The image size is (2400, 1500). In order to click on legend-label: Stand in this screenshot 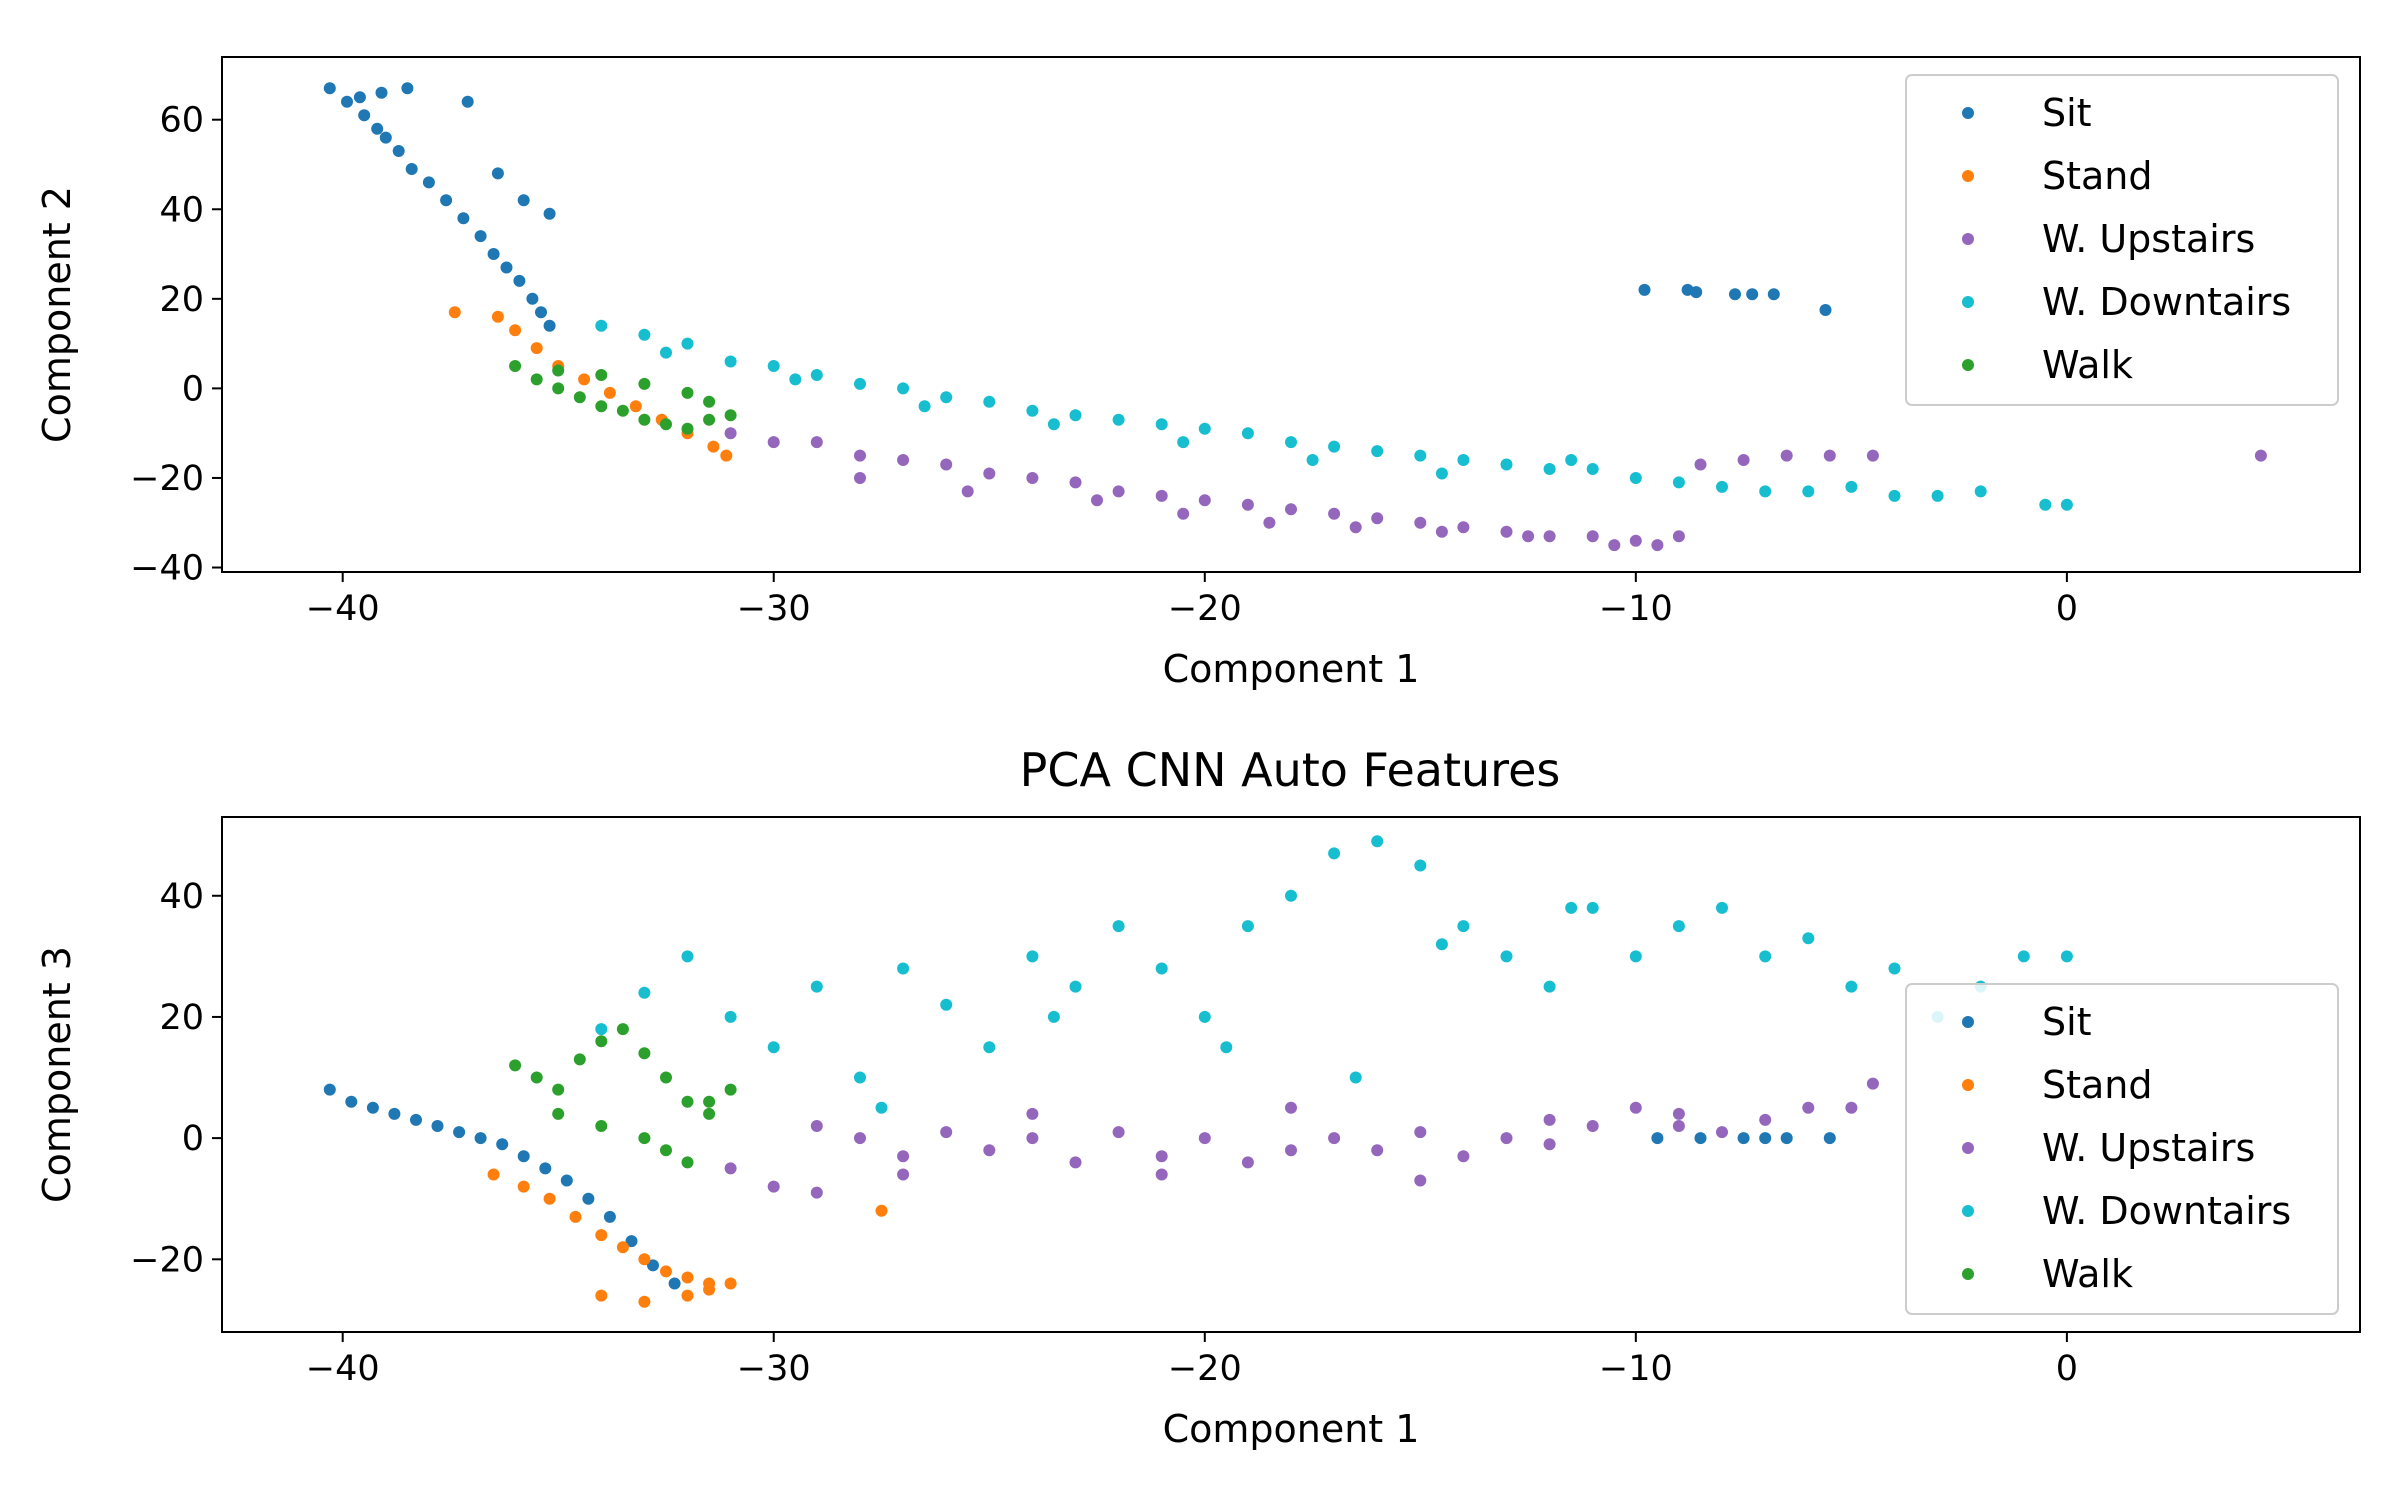, I will do `click(2097, 176)`.